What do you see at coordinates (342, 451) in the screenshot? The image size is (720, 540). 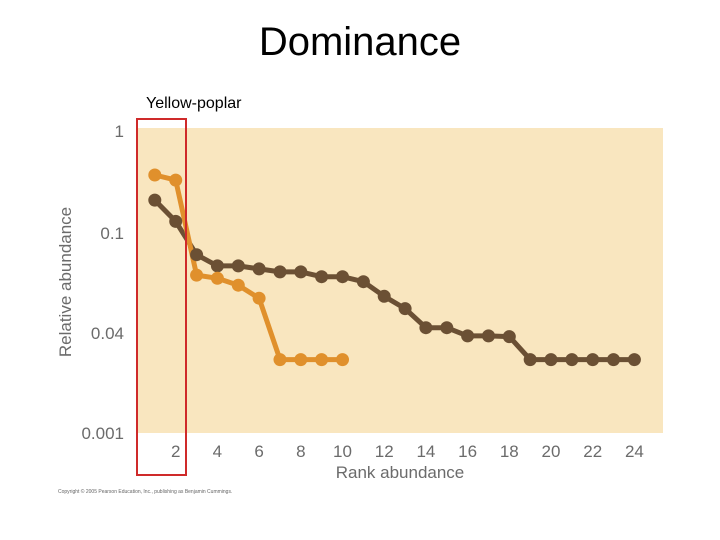 I see `x-tick-label: 10` at bounding box center [342, 451].